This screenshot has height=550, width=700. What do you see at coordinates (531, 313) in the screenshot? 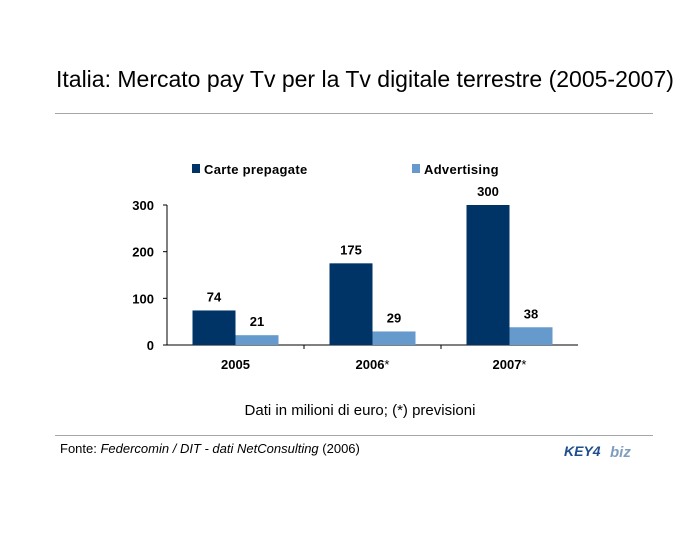
I see `data-label: 38` at bounding box center [531, 313].